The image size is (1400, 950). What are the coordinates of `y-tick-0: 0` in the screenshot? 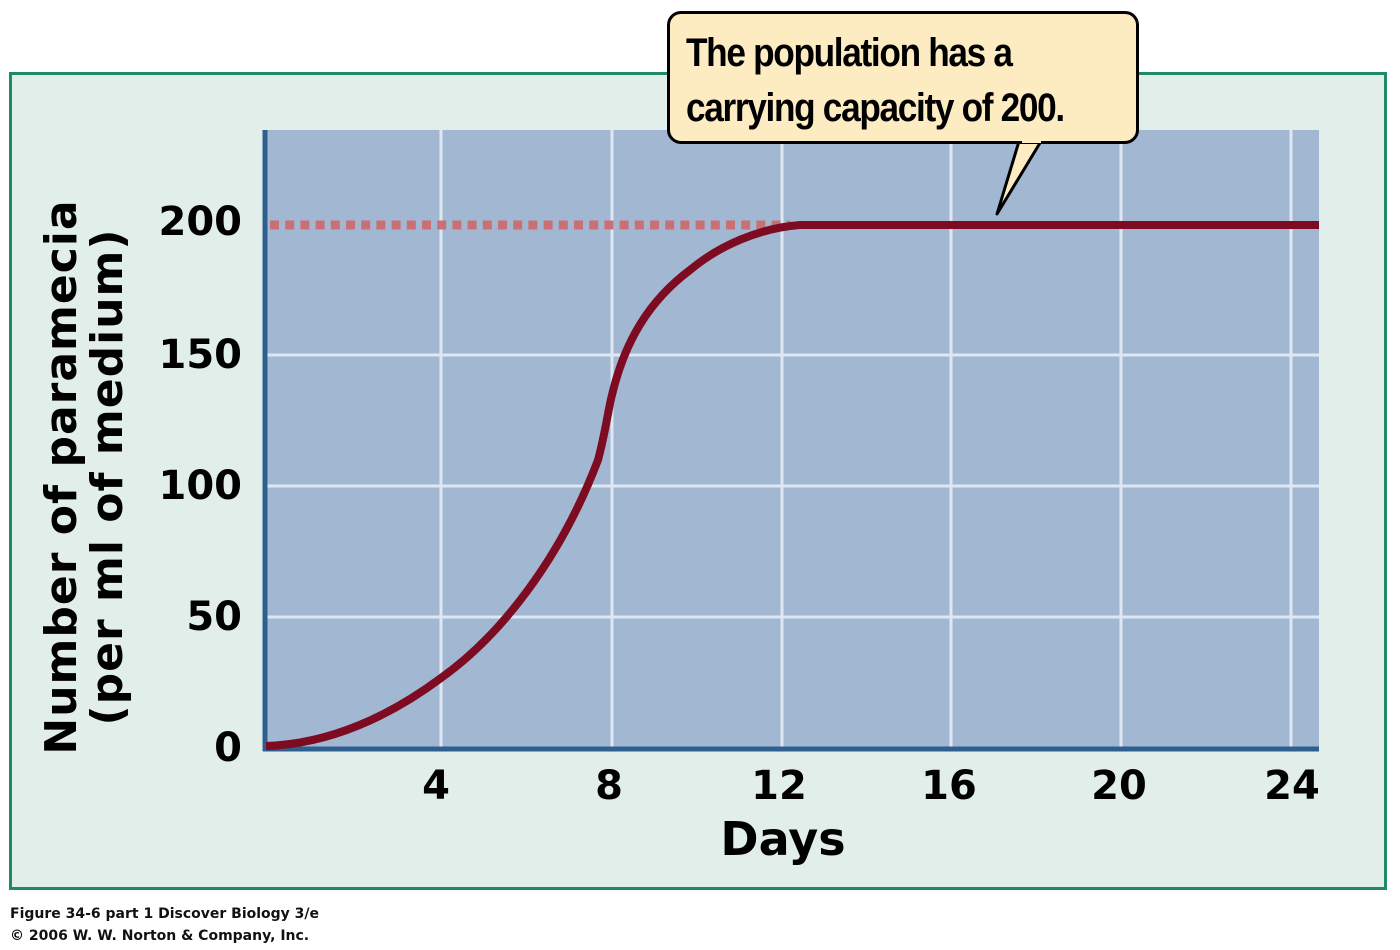 It's located at (228, 748).